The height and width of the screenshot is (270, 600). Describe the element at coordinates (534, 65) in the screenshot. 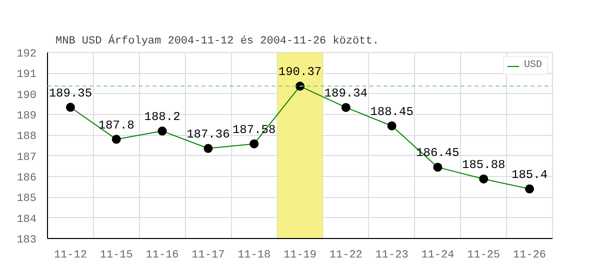

I see `legend-label: USD` at that location.